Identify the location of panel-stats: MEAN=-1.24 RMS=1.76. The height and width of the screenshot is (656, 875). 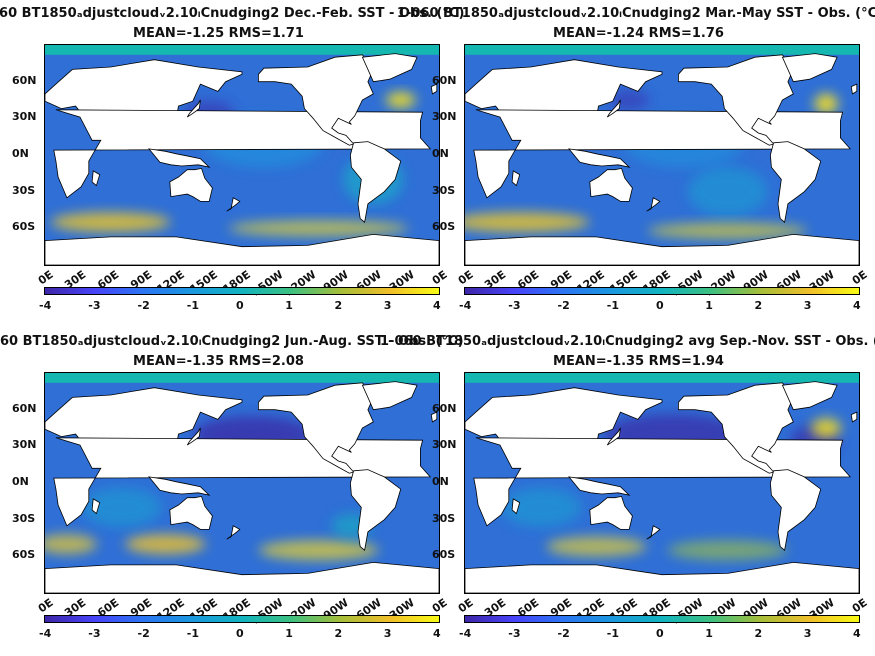
(638, 33).